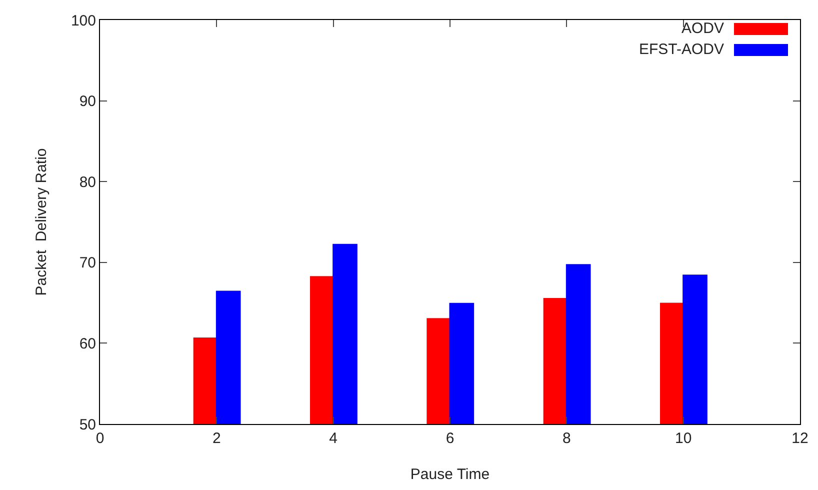 The height and width of the screenshot is (490, 818). What do you see at coordinates (333, 438) in the screenshot?
I see `x-tick-label: 4` at bounding box center [333, 438].